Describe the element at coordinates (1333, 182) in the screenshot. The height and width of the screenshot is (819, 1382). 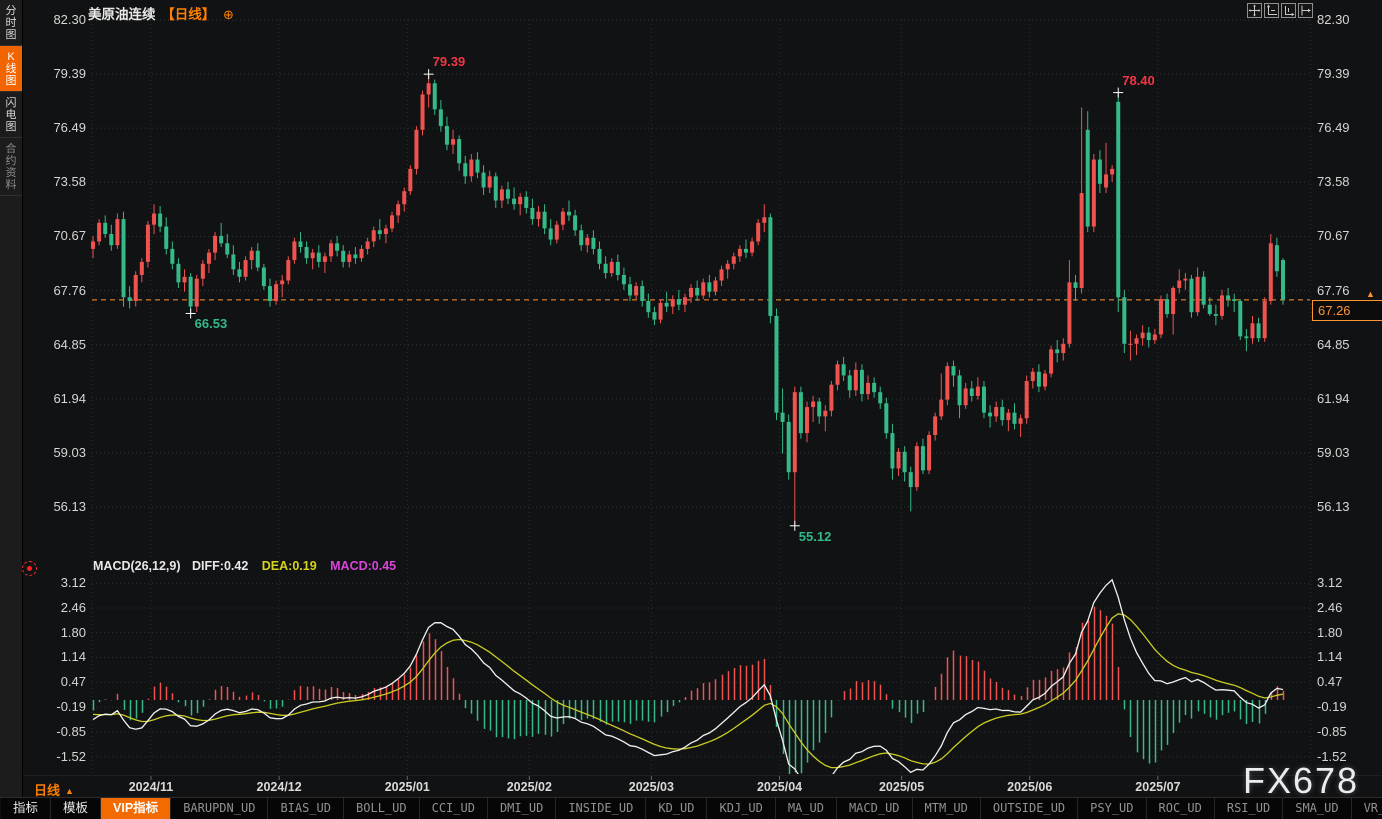
I see `price-axis-label-right: 73.58` at that location.